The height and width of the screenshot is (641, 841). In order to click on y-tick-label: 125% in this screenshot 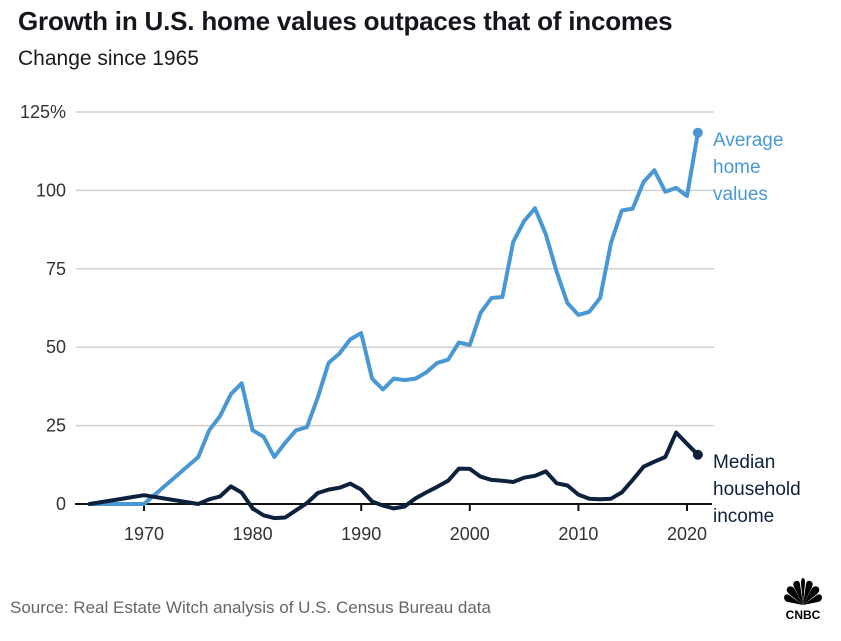, I will do `click(43, 112)`.